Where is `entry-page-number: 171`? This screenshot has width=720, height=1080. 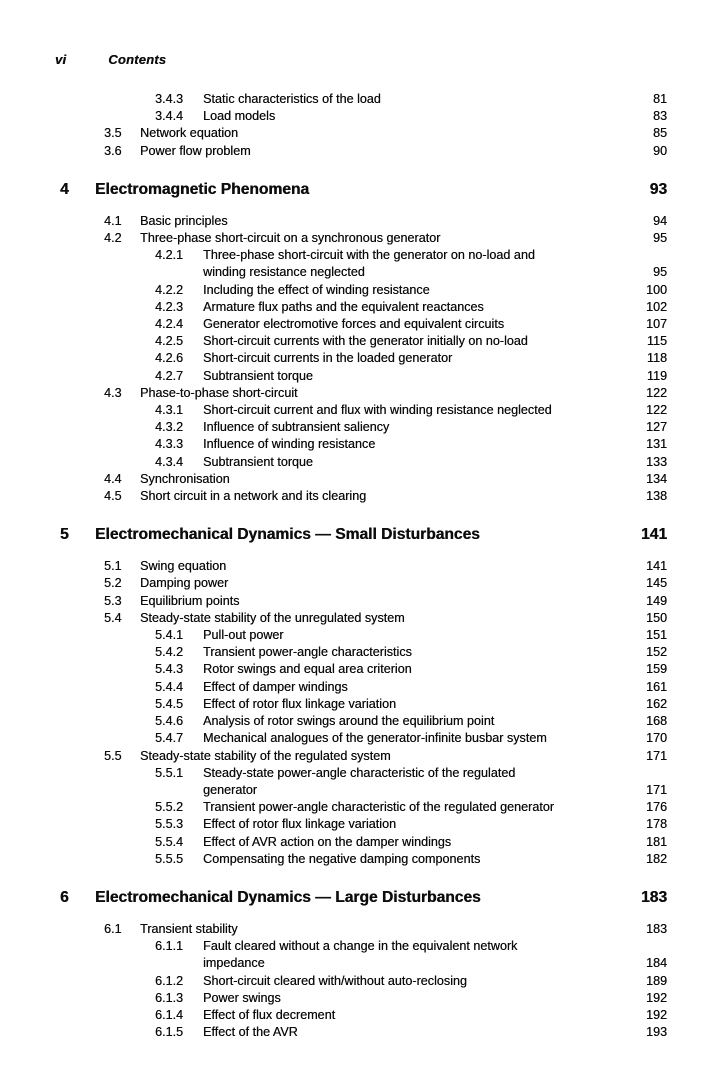
entry-page-number: 171 is located at coordinates (656, 755).